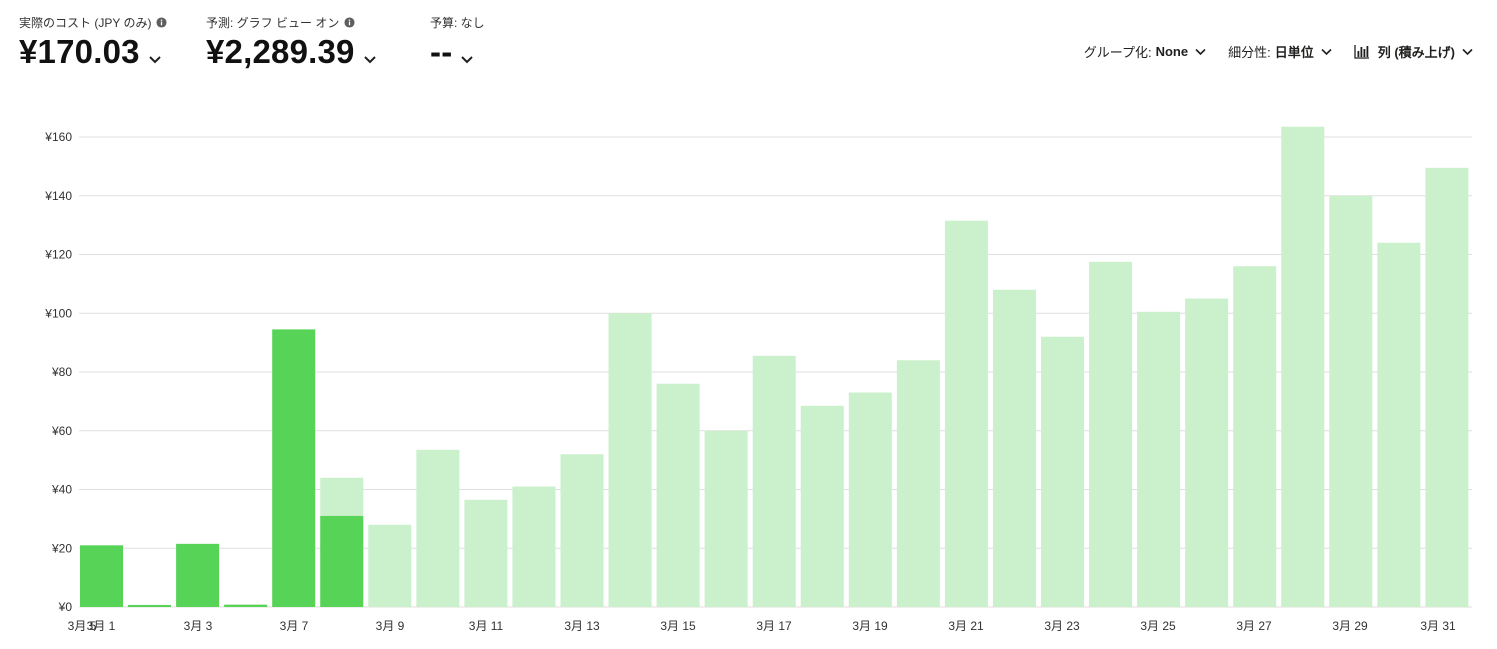 The height and width of the screenshot is (649, 1497). I want to click on y-tick-label: ¥40, so click(61, 490).